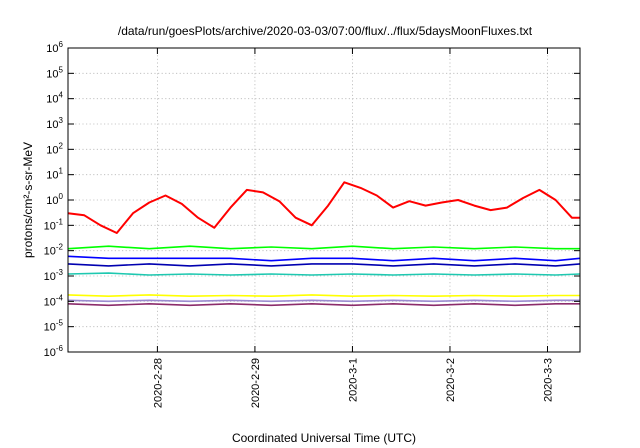  Describe the element at coordinates (54, 250) in the screenshot. I see `y-tick-label: 10⁻²` at that location.